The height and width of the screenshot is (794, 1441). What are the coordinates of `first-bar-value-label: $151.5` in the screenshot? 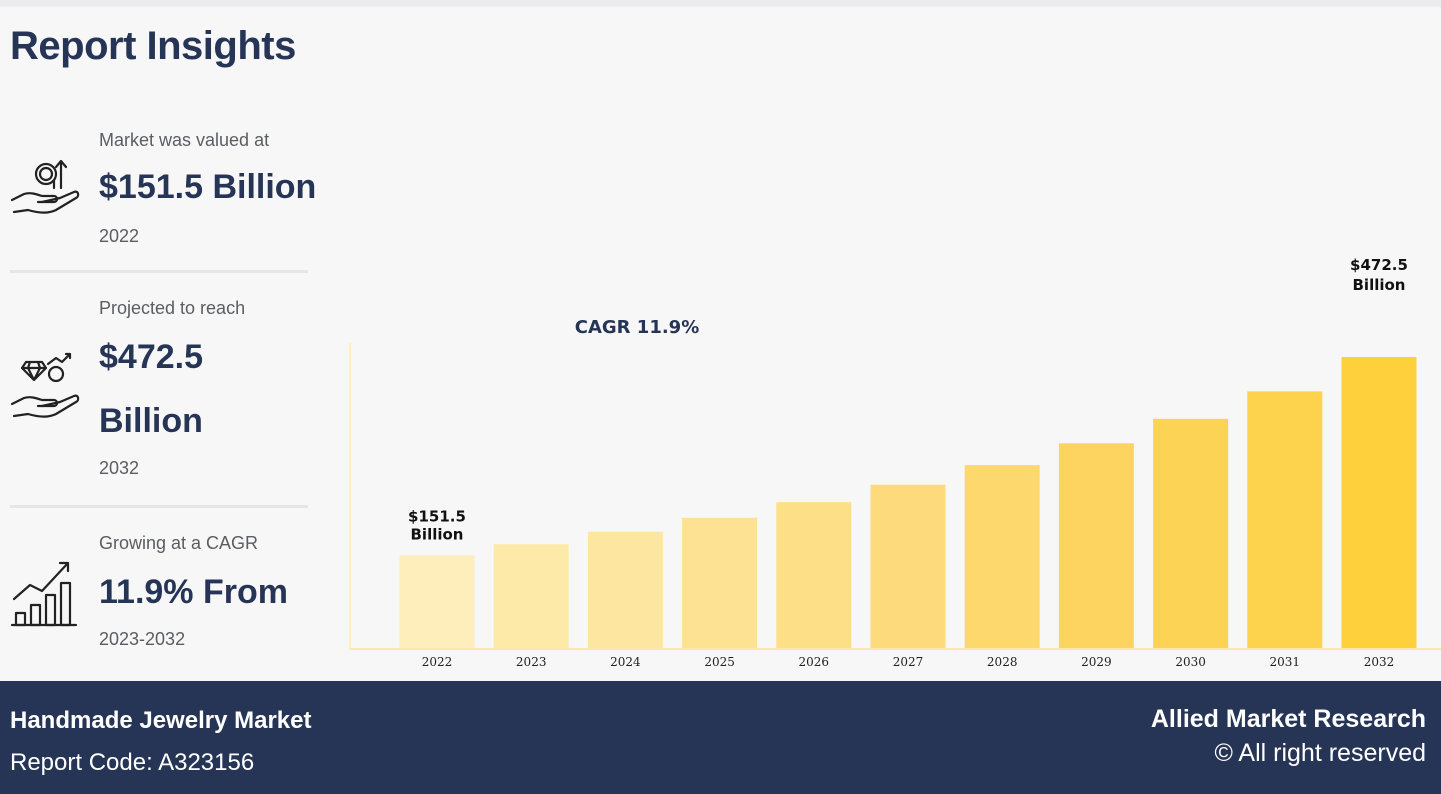 It's located at (437, 516).